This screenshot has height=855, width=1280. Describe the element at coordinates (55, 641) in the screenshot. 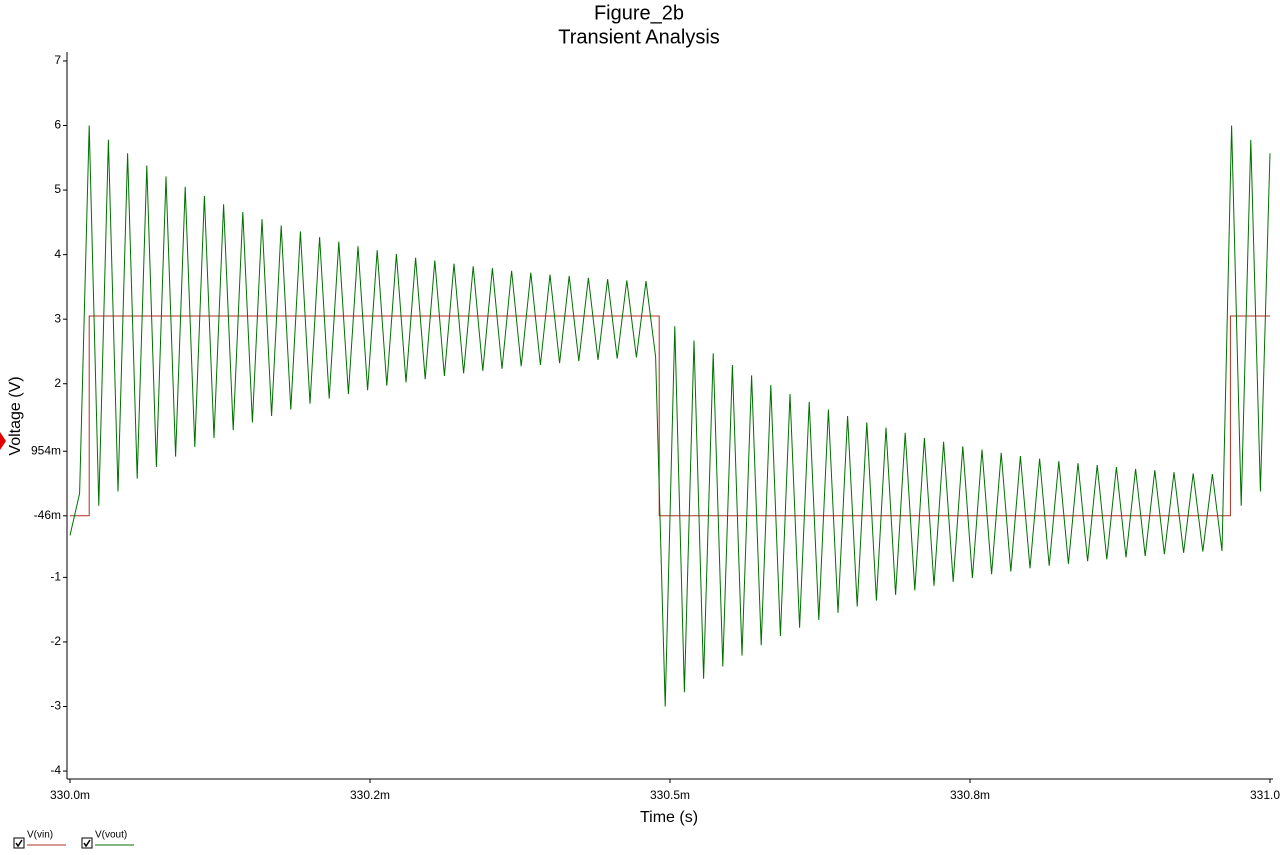

I see `y-tick-label: -2` at that location.